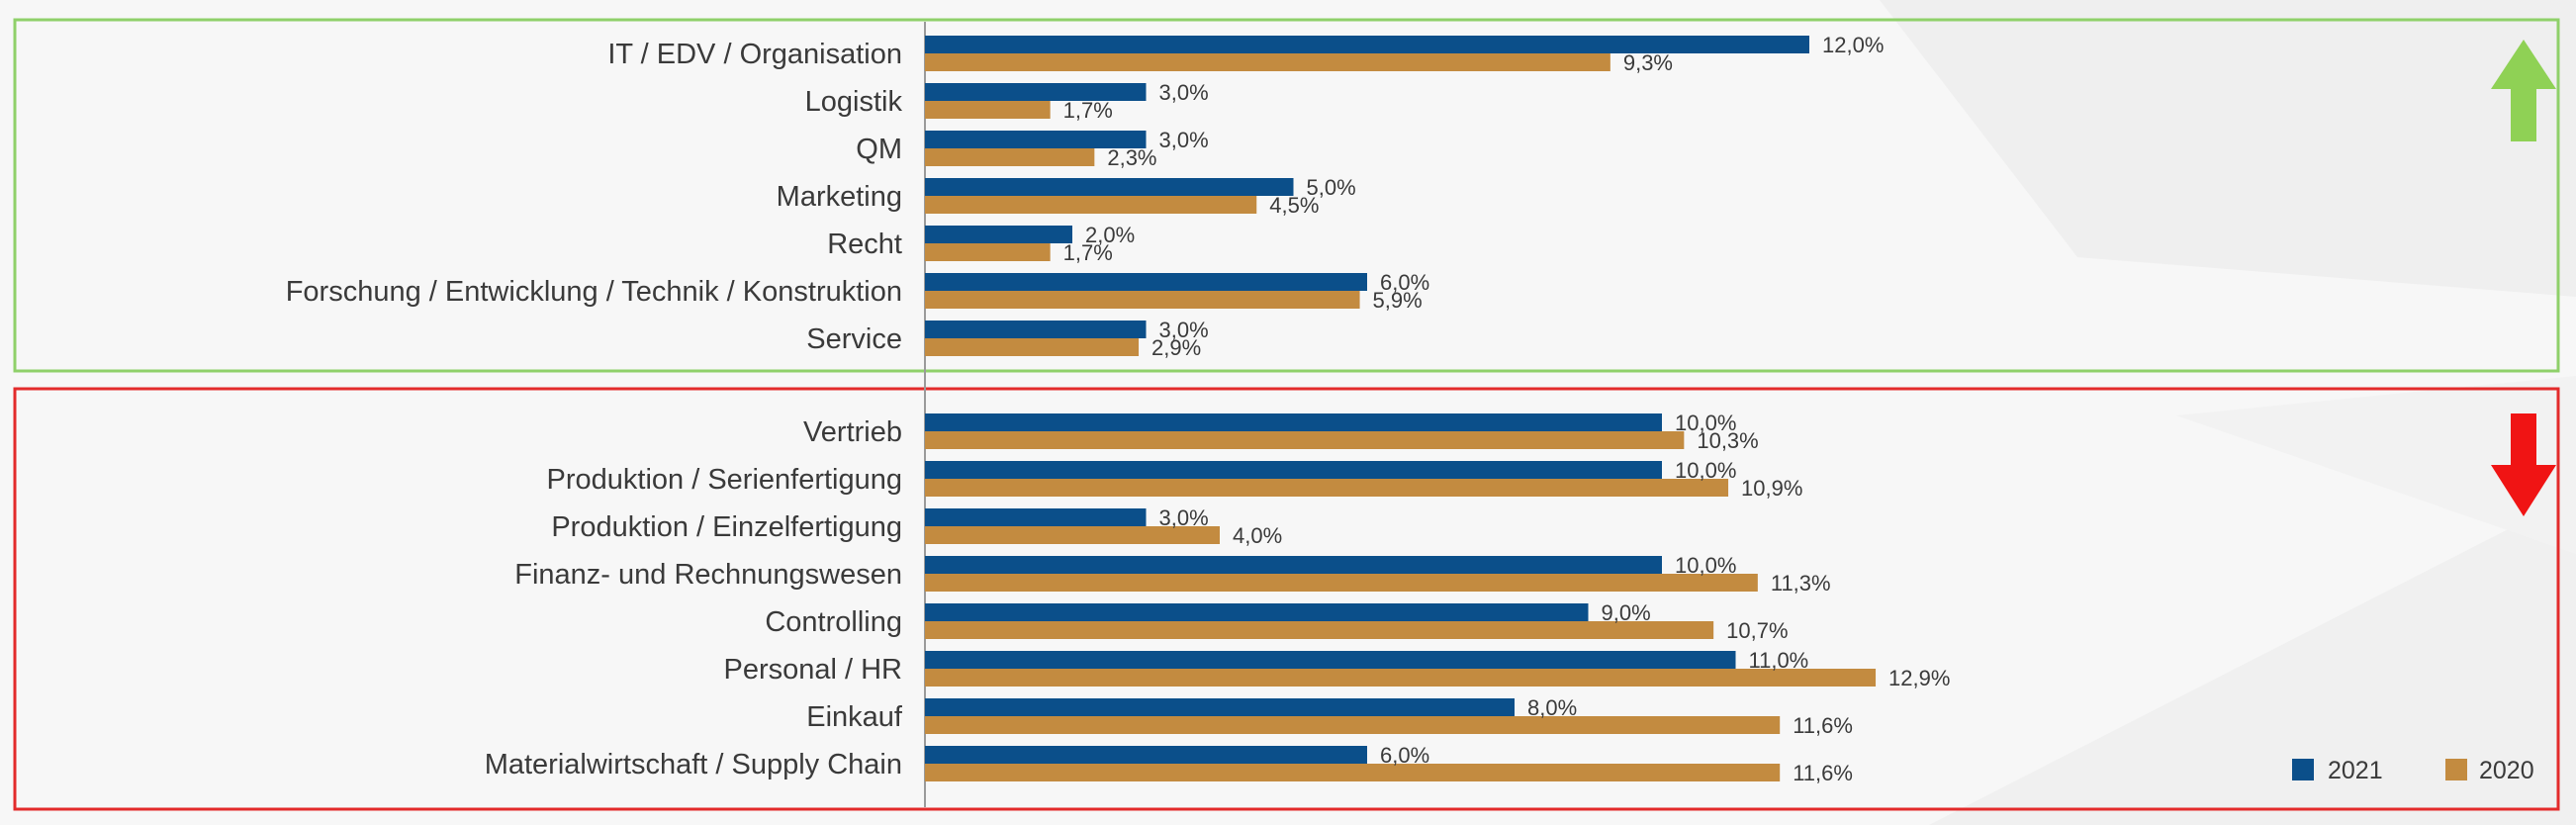  Describe the element at coordinates (1110, 235) in the screenshot. I see `value-label-2021: 2,0%` at that location.